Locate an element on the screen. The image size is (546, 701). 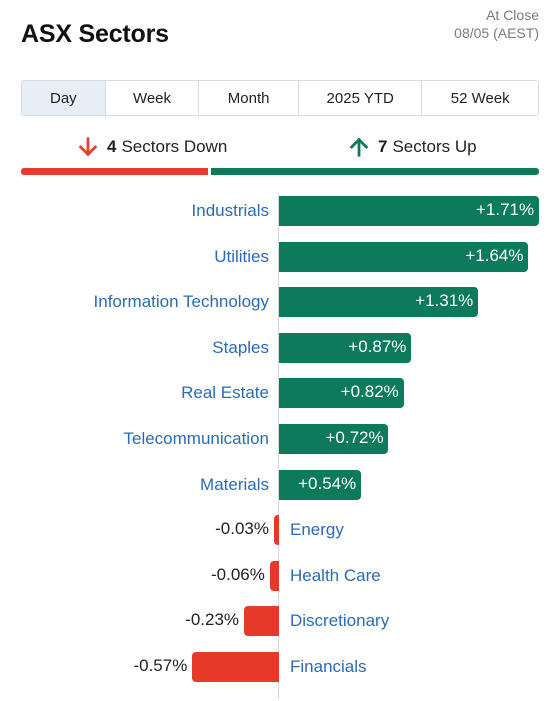
value-label-industrials: +1.71% is located at coordinates (505, 209).